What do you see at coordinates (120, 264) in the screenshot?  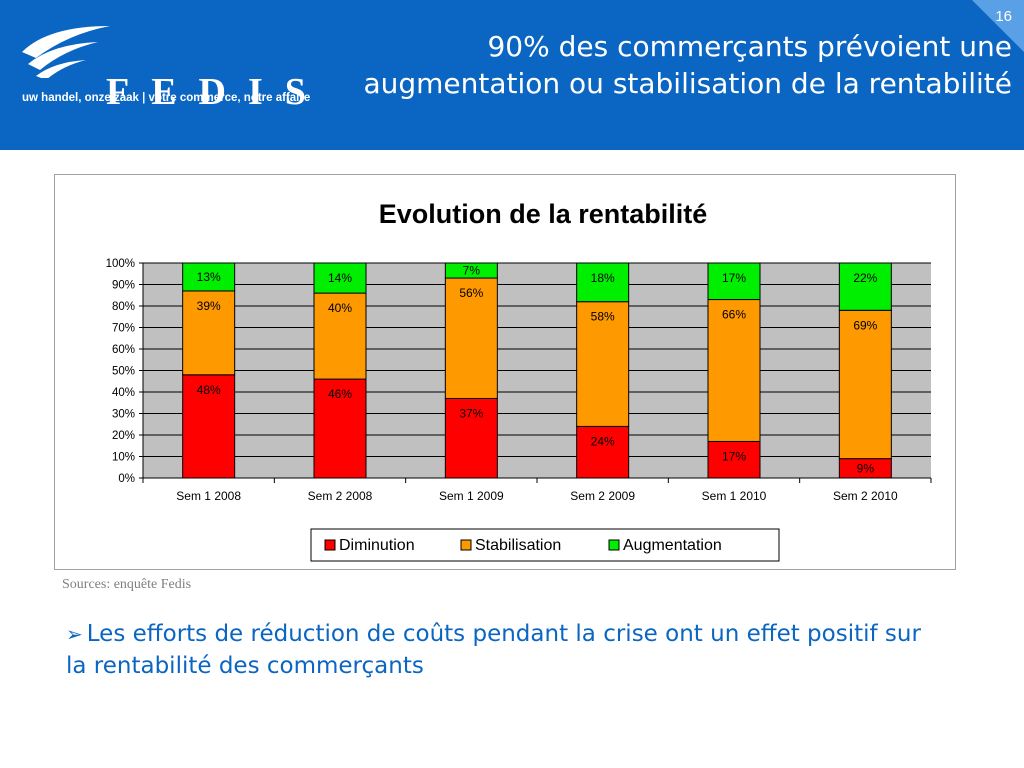 I see `y-tick-label: 100%` at bounding box center [120, 264].